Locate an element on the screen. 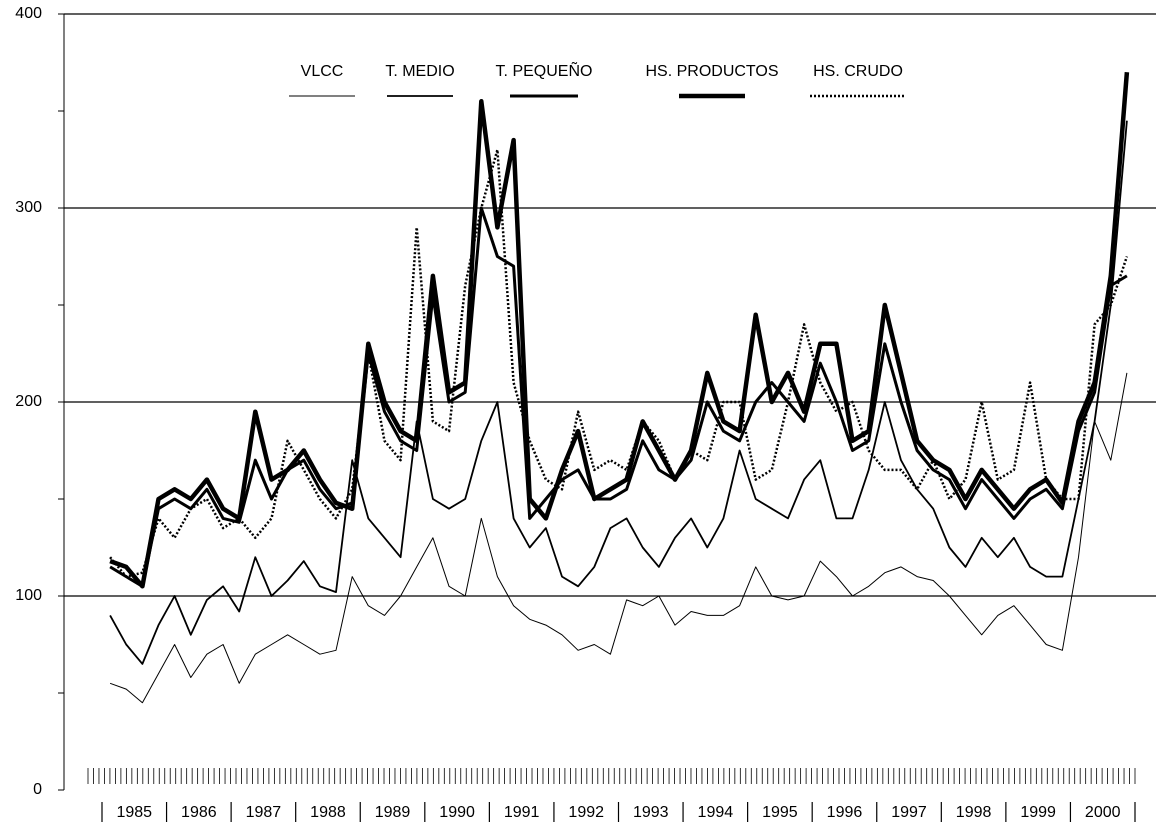 This screenshot has height=828, width=1156. x-tick-label: 1998 is located at coordinates (974, 812).